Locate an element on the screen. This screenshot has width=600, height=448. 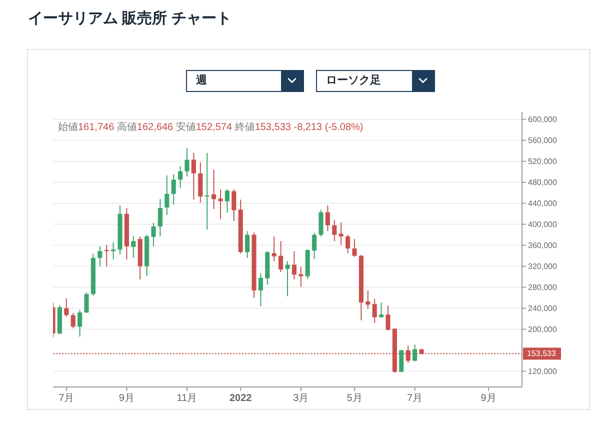
x-tick-label: 2022 is located at coordinates (240, 398).